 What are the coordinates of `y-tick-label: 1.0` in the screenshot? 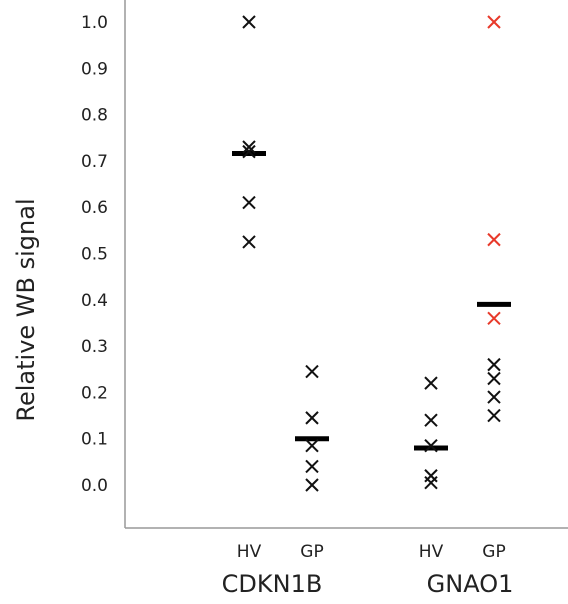 It's located at (94, 23).